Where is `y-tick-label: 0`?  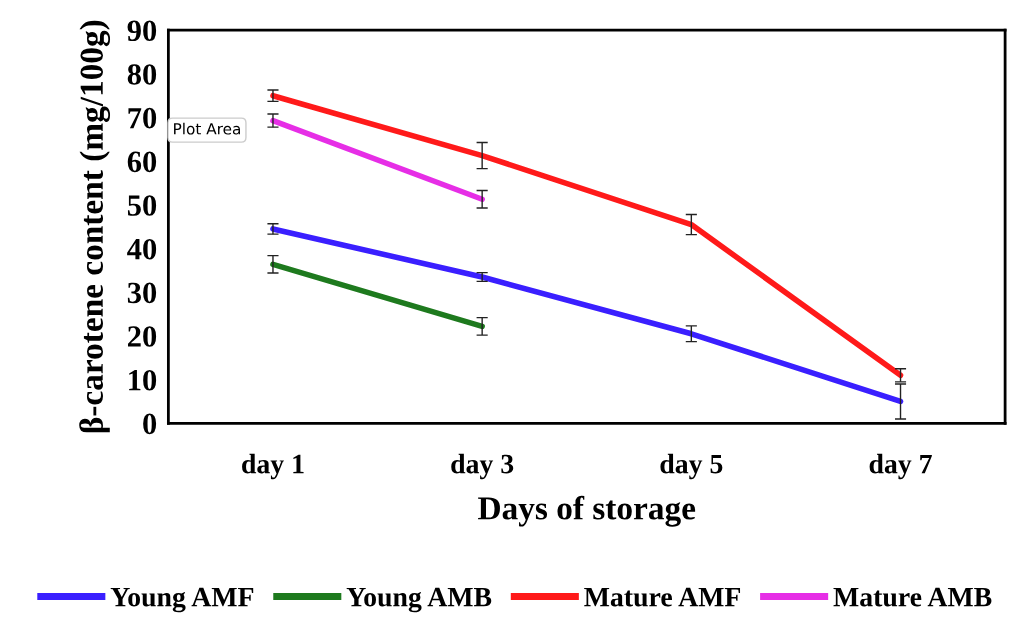 y-tick-label: 0 is located at coordinates (150, 424).